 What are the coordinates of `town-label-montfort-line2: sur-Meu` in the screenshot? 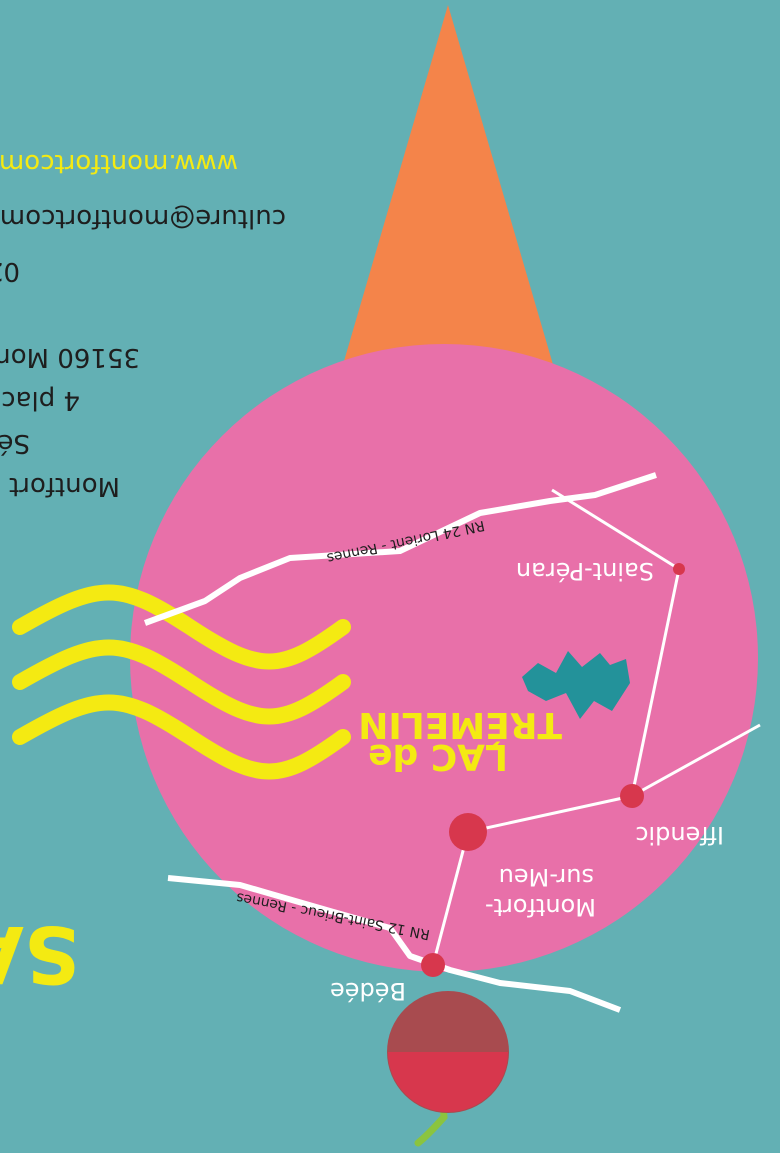 It's located at (546, 877).